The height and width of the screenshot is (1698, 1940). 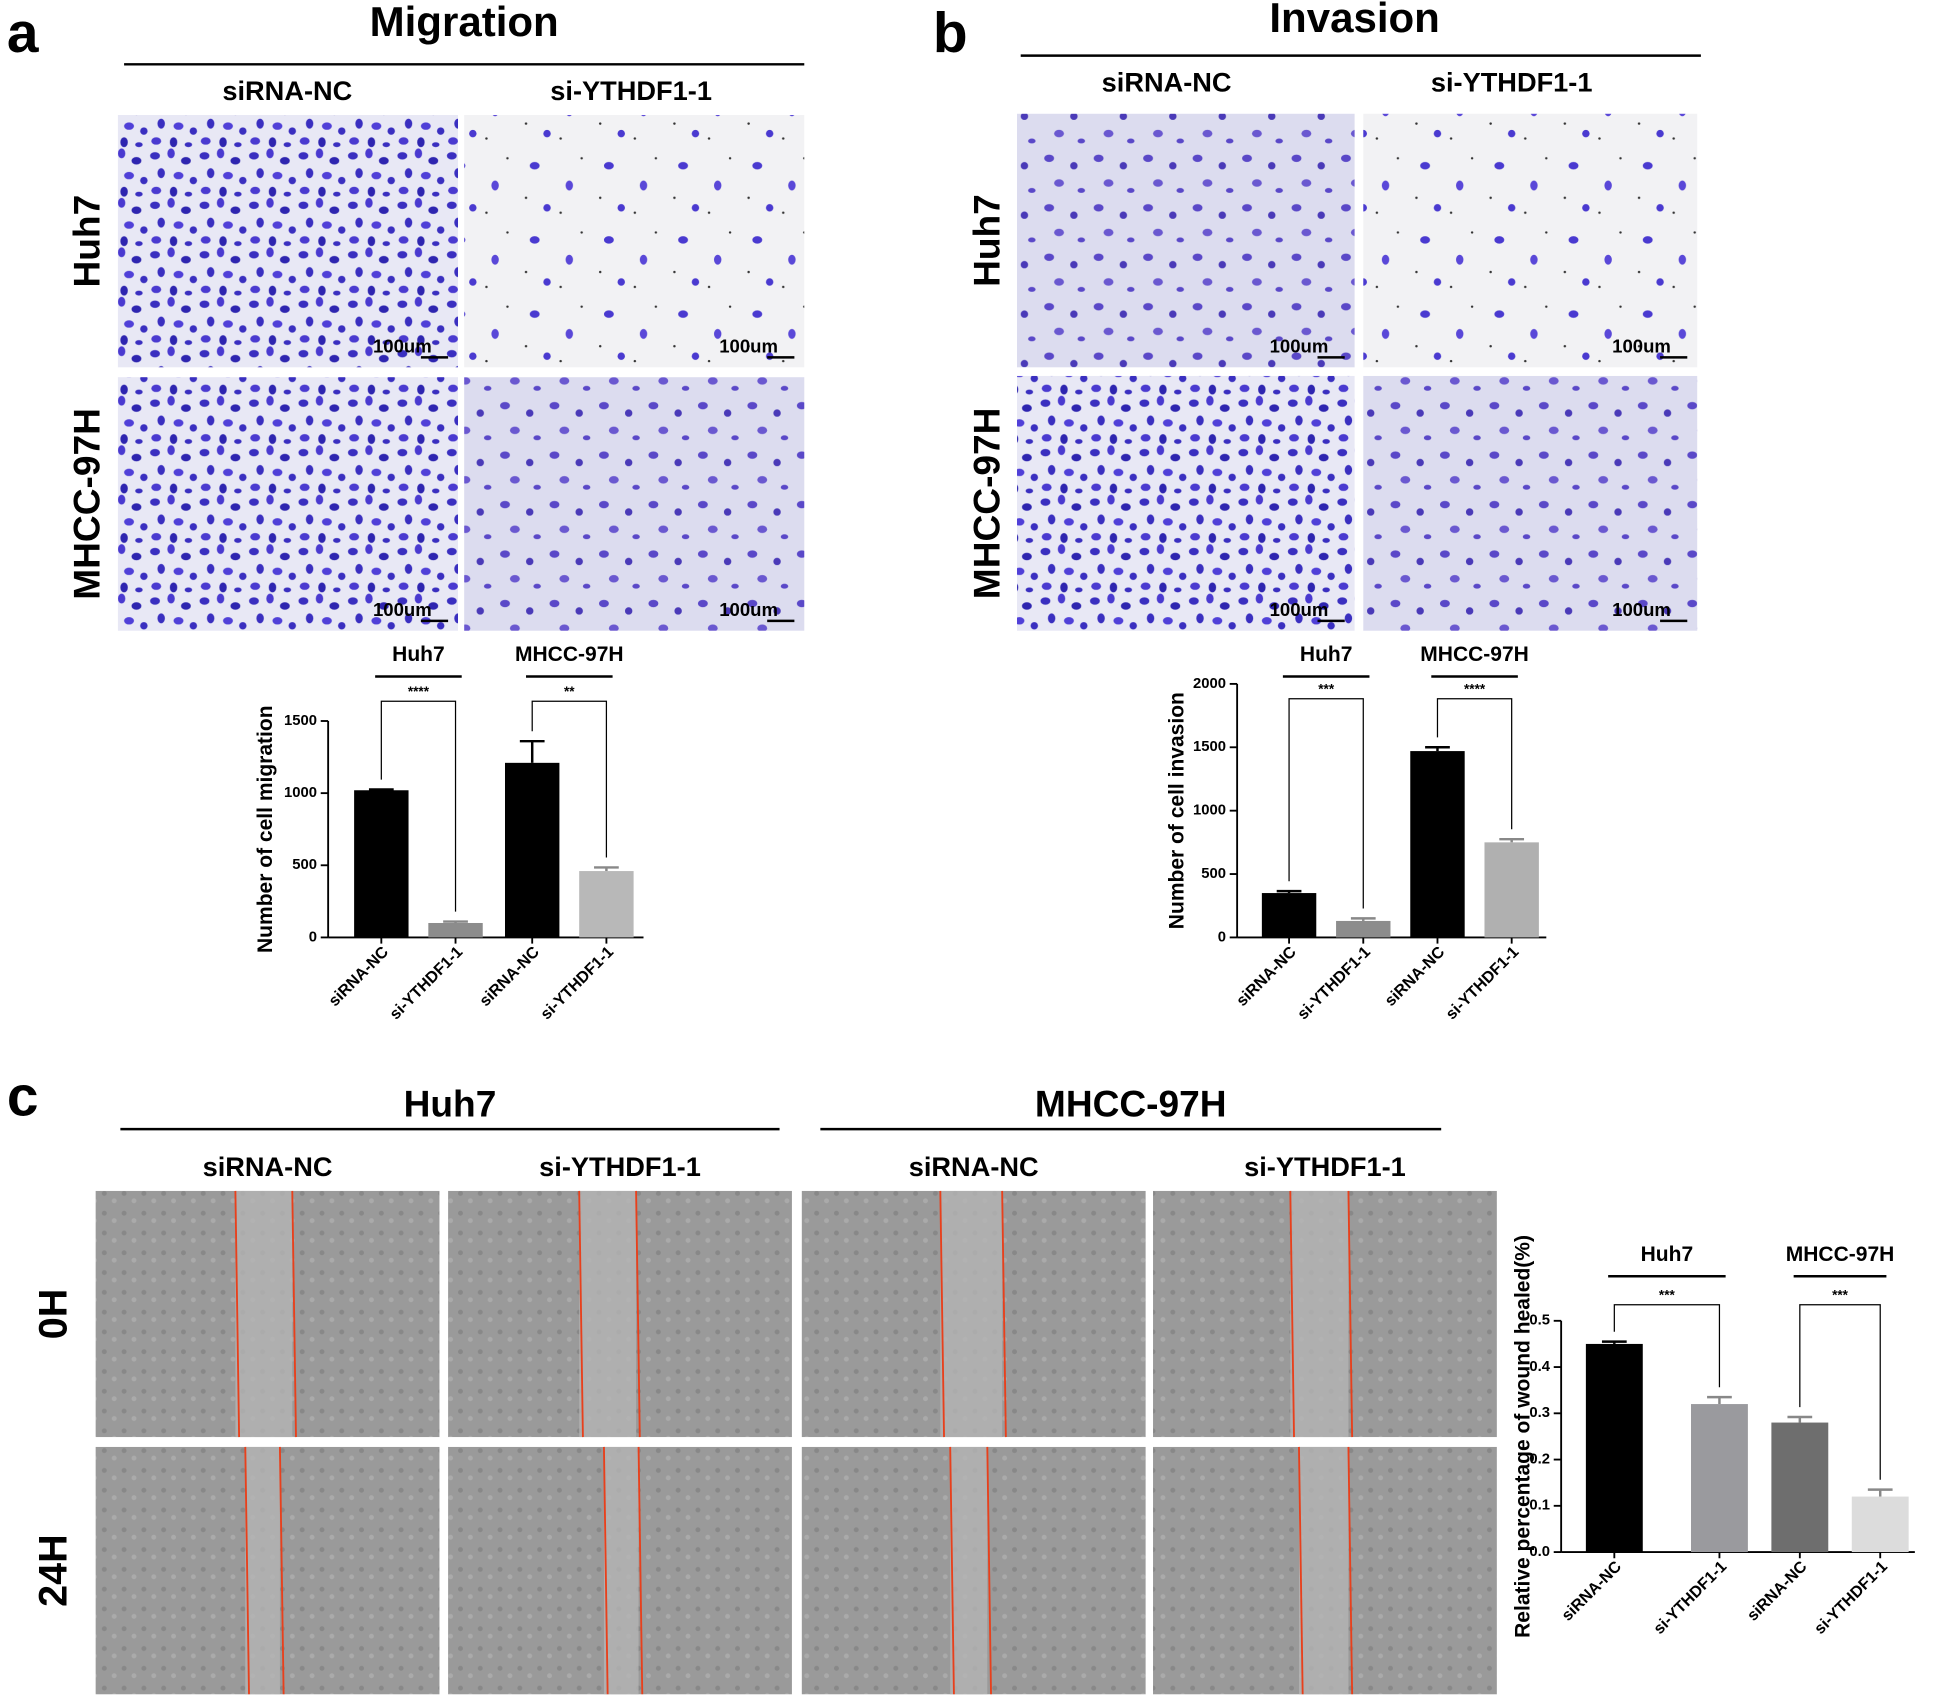 I want to click on y-tick-label: 1500, so click(x=300, y=721).